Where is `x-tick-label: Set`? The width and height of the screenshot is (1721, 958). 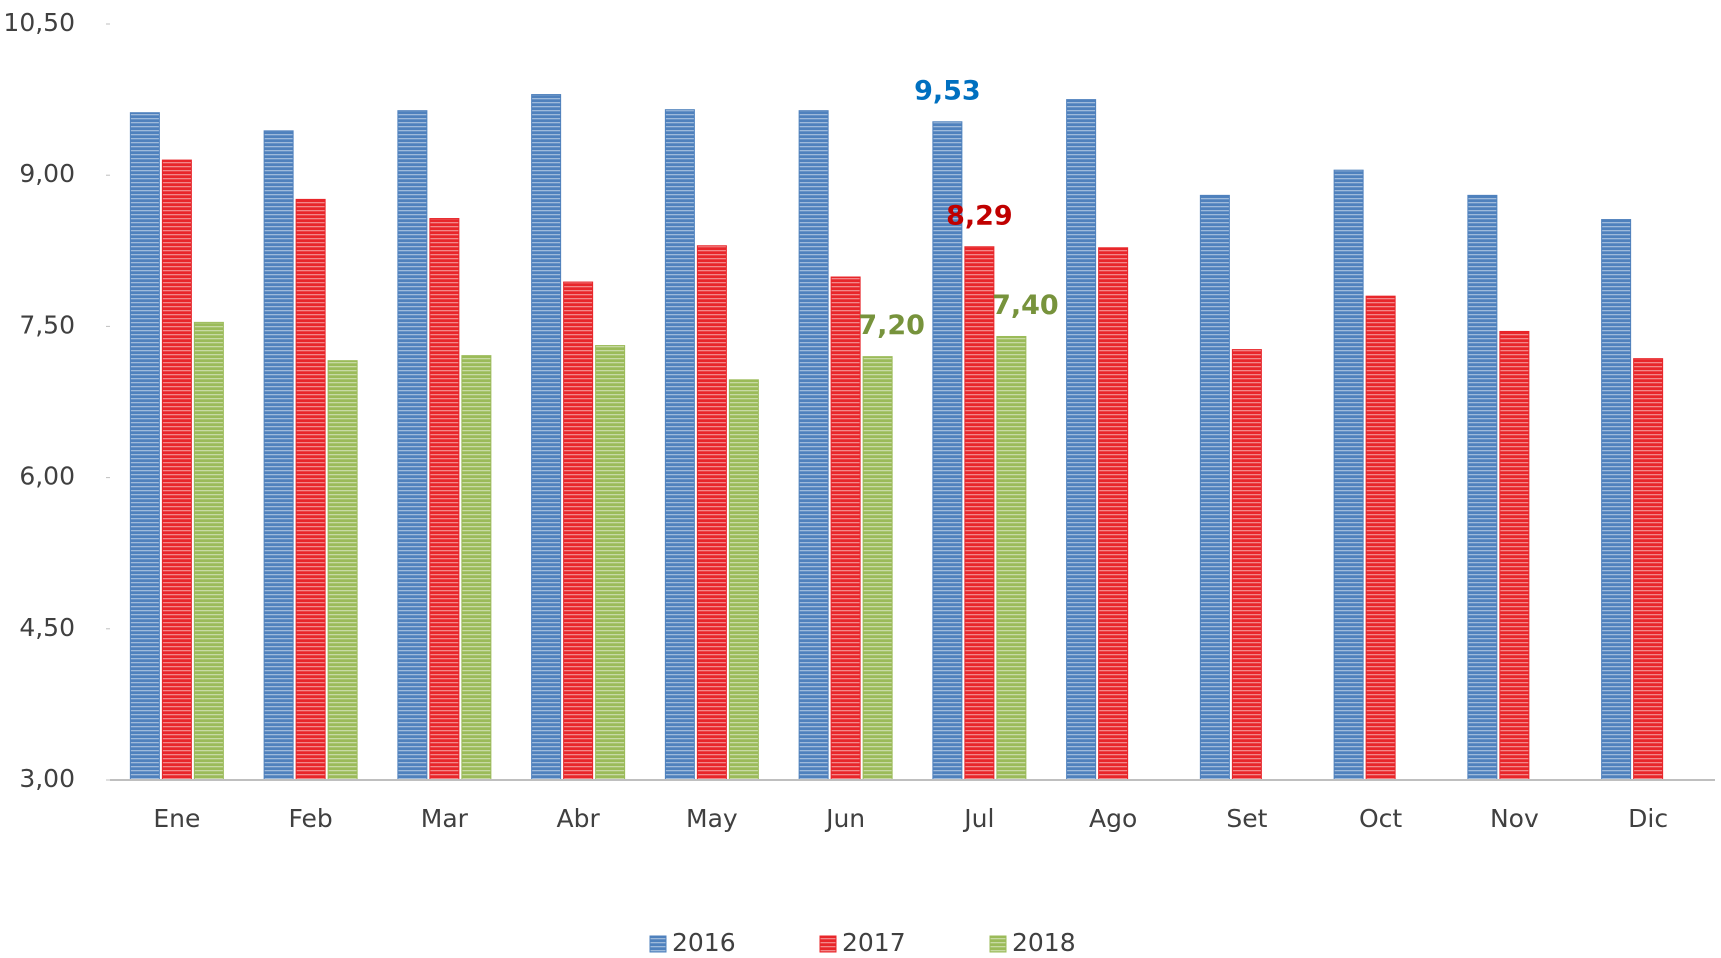 x-tick-label: Set is located at coordinates (1246, 818).